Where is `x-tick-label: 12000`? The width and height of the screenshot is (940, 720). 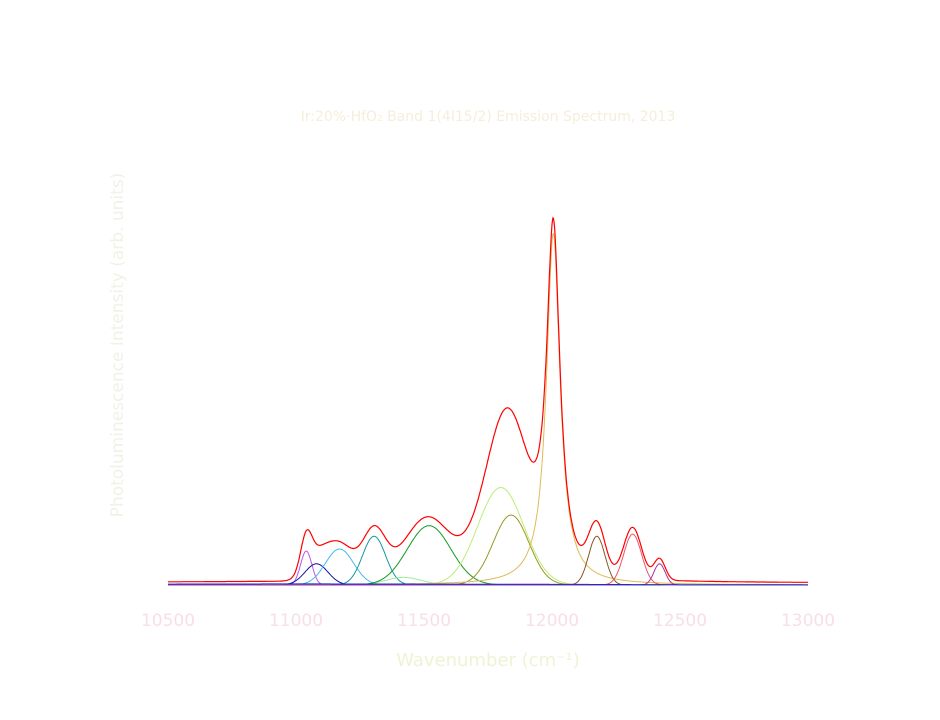
x-tick-label: 12000 is located at coordinates (552, 621).